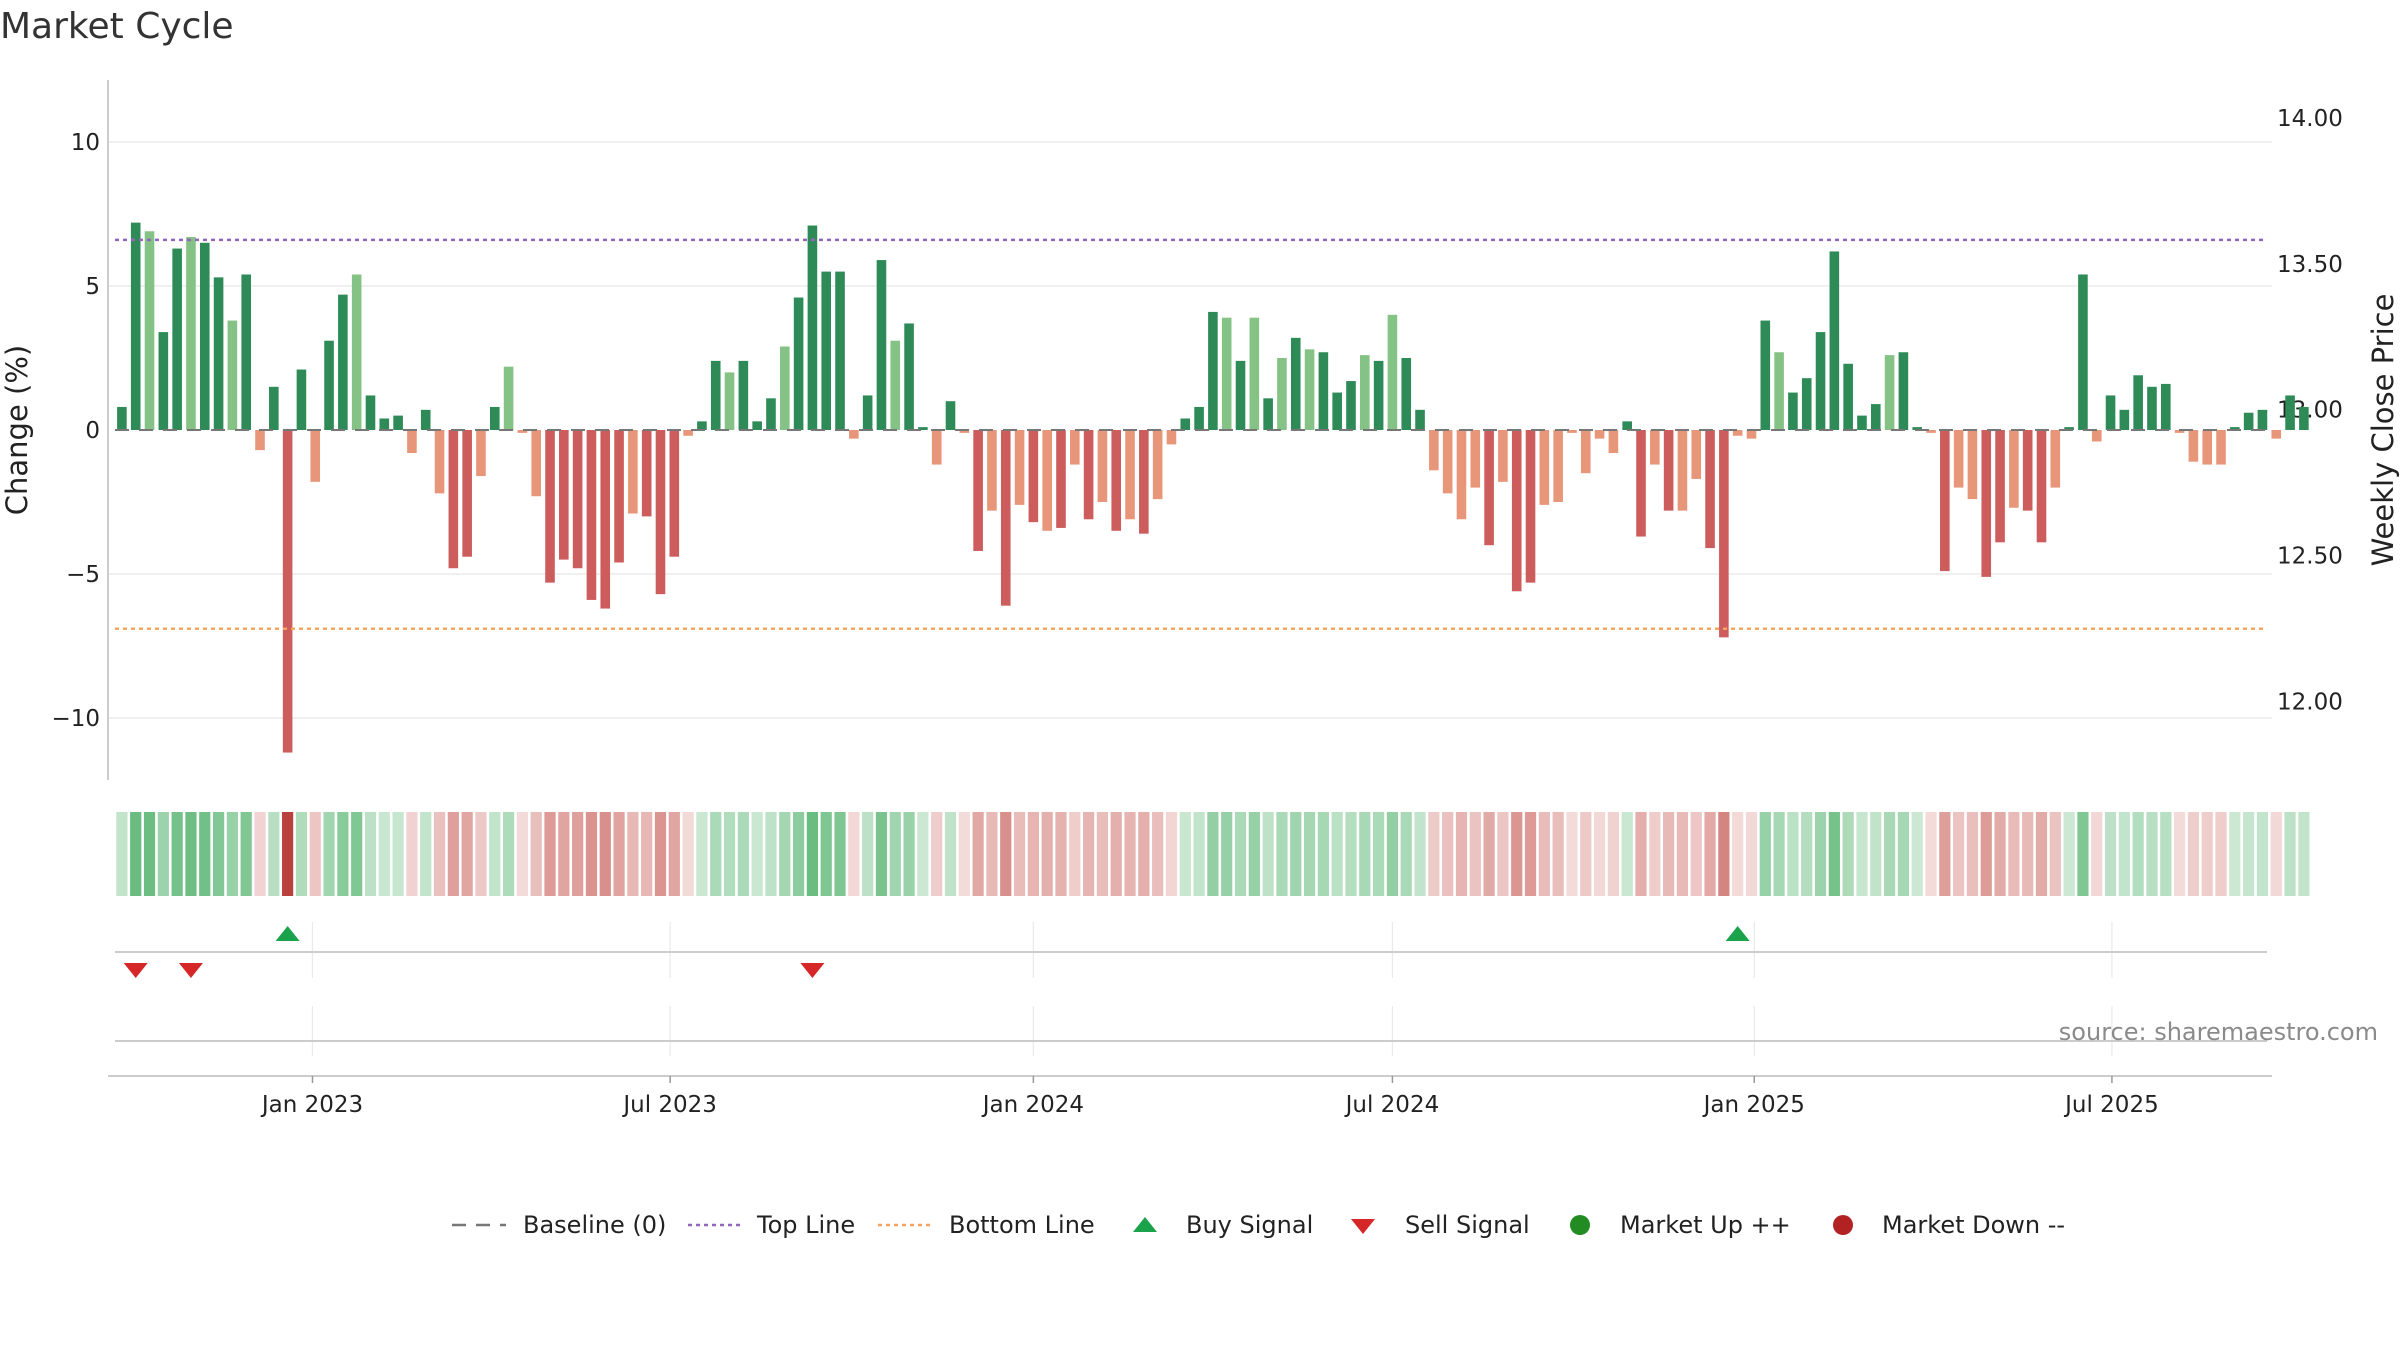  What do you see at coordinates (287, 933) in the screenshot?
I see `buy-signal-marker` at bounding box center [287, 933].